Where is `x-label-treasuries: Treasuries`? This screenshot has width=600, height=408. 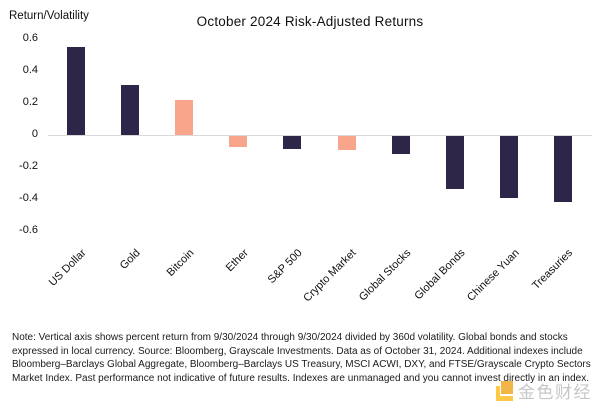 x-label-treasuries: Treasuries is located at coordinates (553, 269).